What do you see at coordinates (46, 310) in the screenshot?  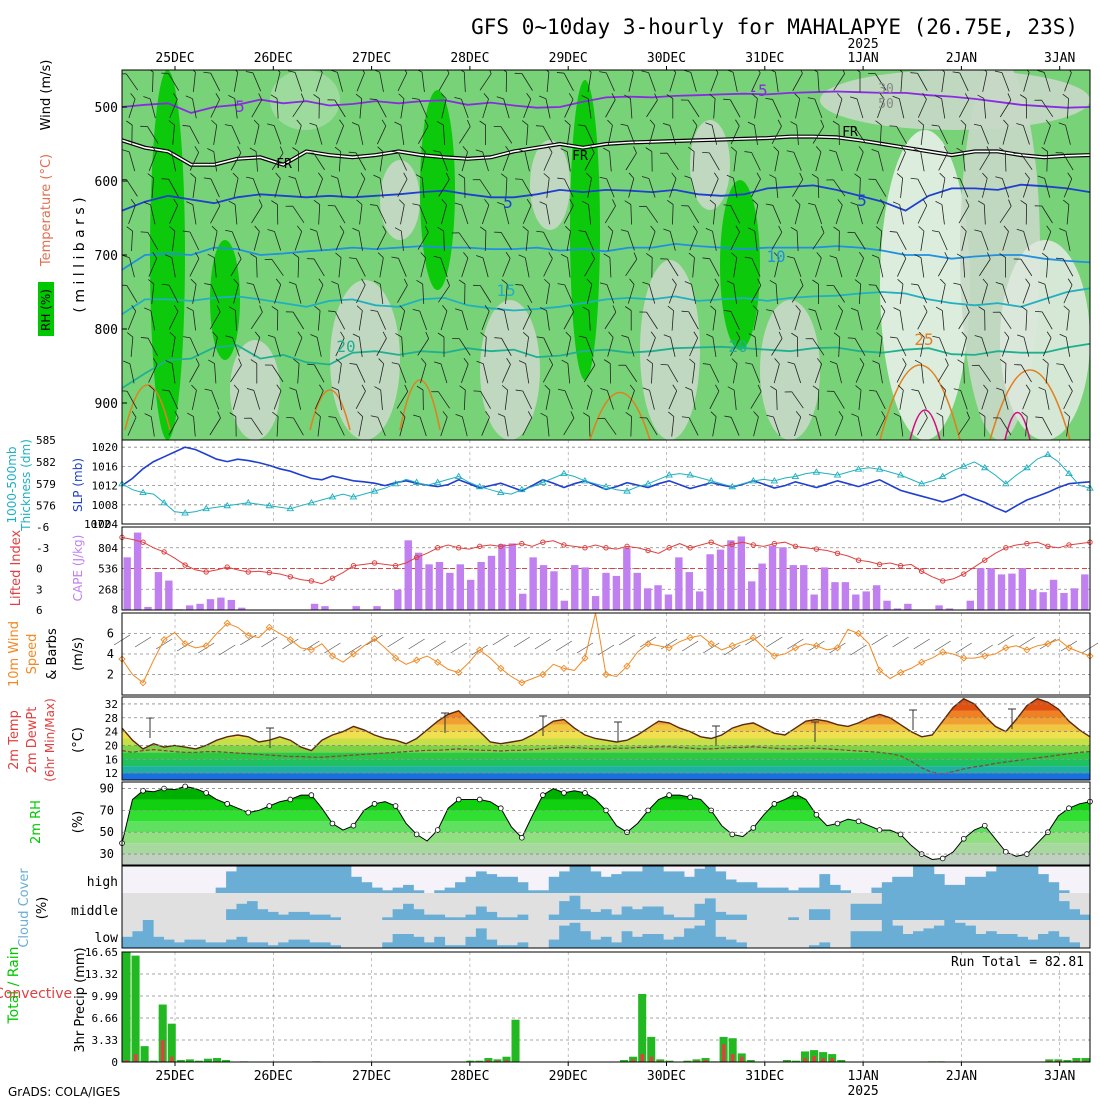 I see `ylabel-rh: RH (%)` at bounding box center [46, 310].